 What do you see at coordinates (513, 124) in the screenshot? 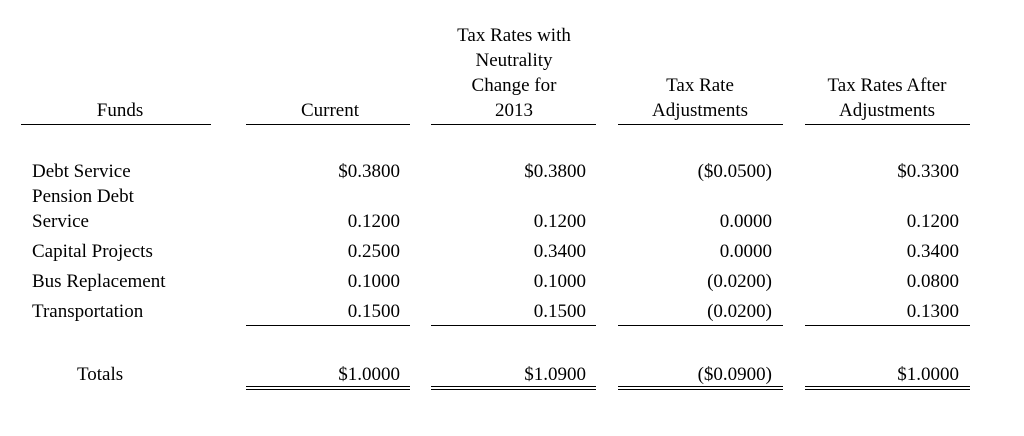
I see `header-rule-neutrality` at bounding box center [513, 124].